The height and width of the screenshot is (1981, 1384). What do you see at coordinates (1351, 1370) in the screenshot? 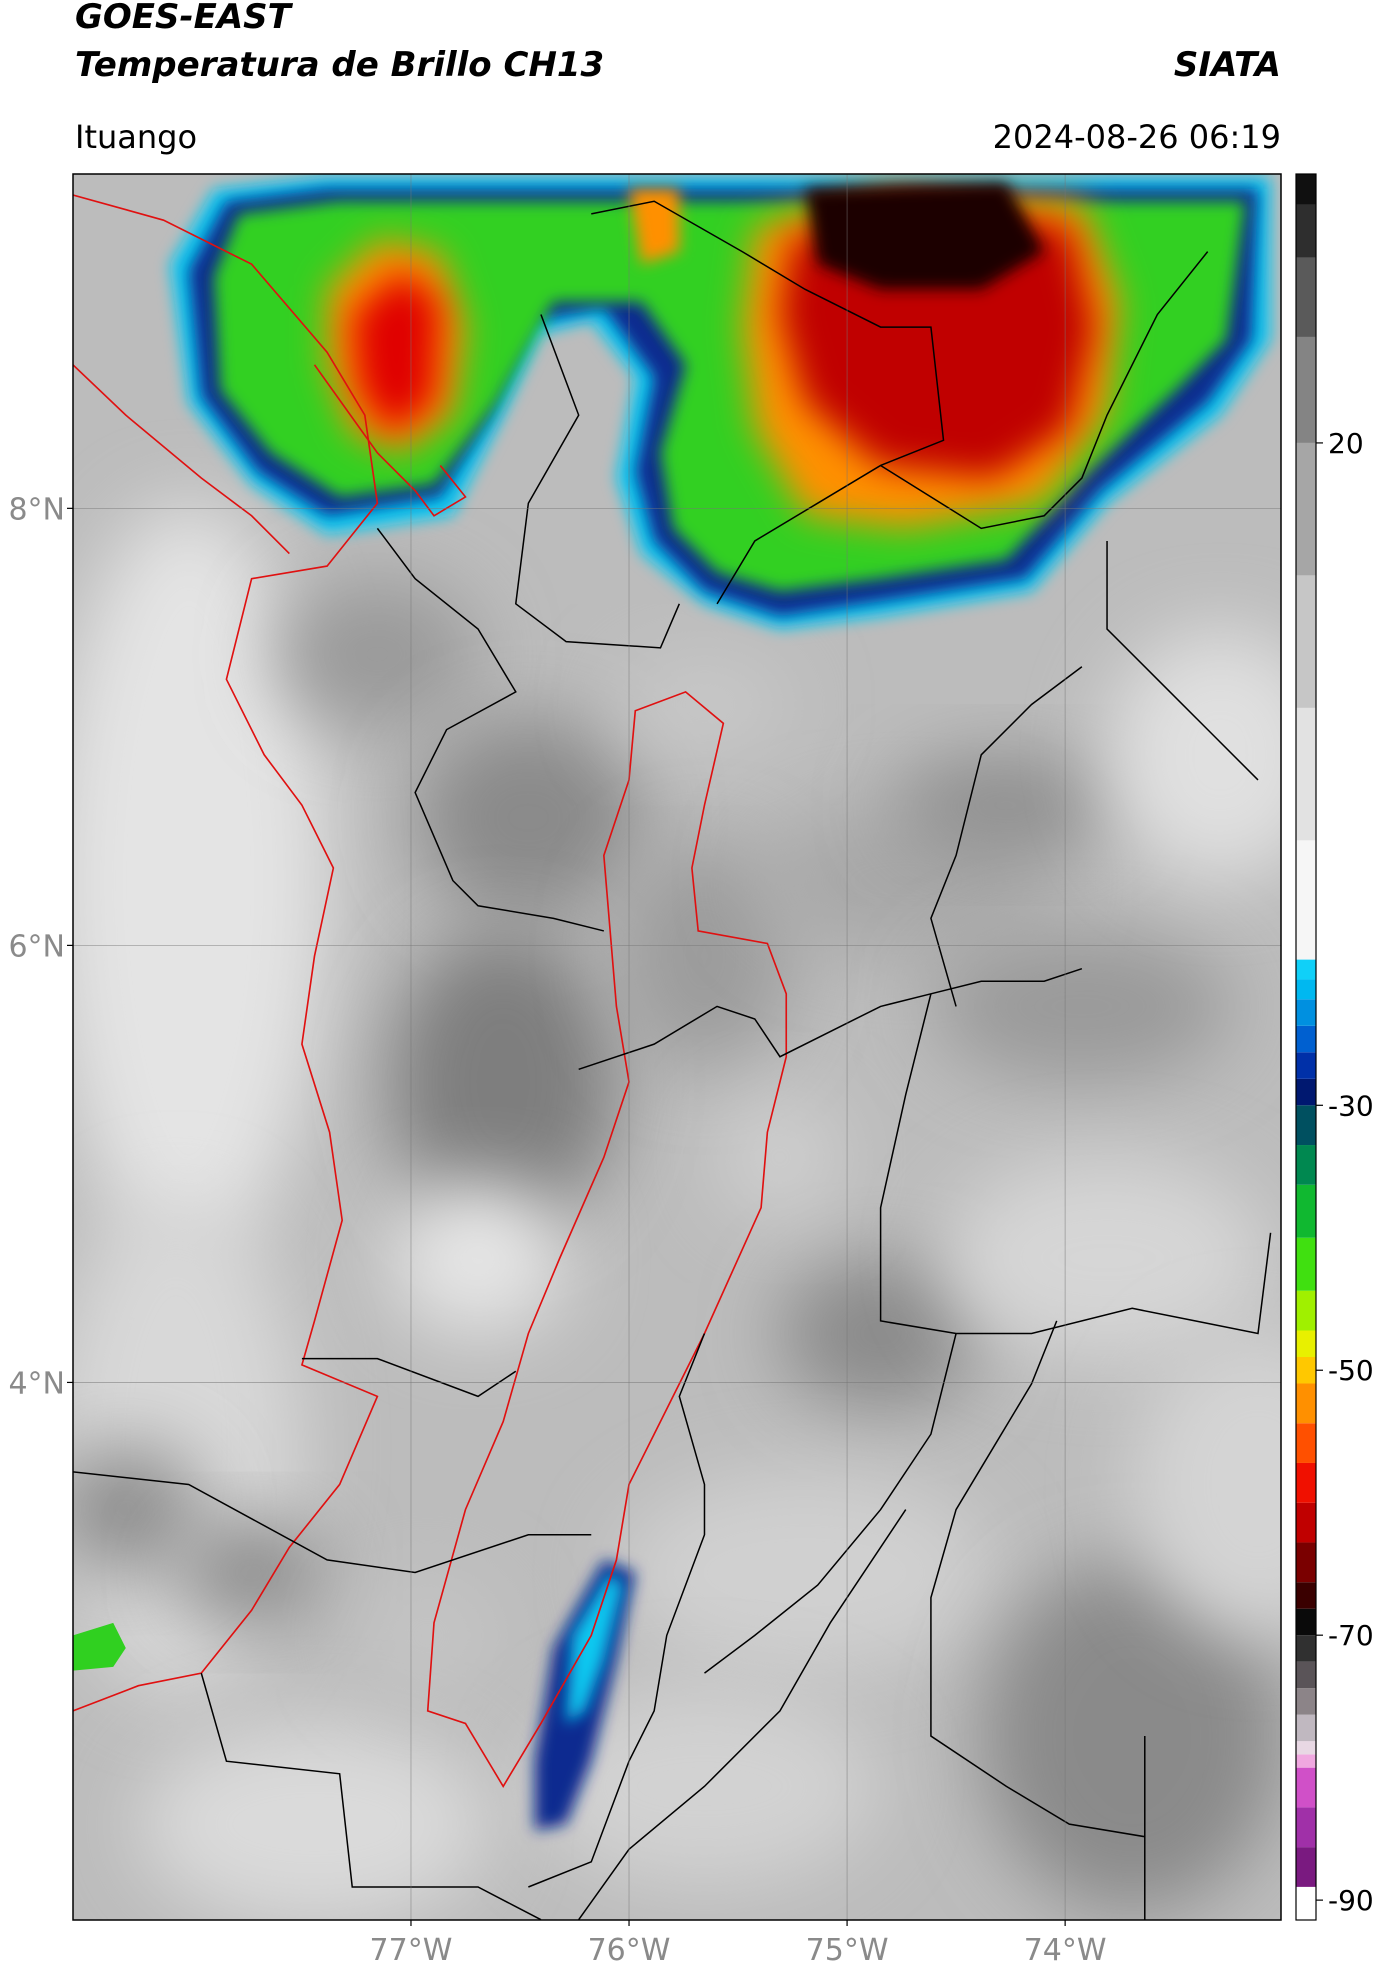
I see `colorbar-tick-label: -50` at bounding box center [1351, 1370].